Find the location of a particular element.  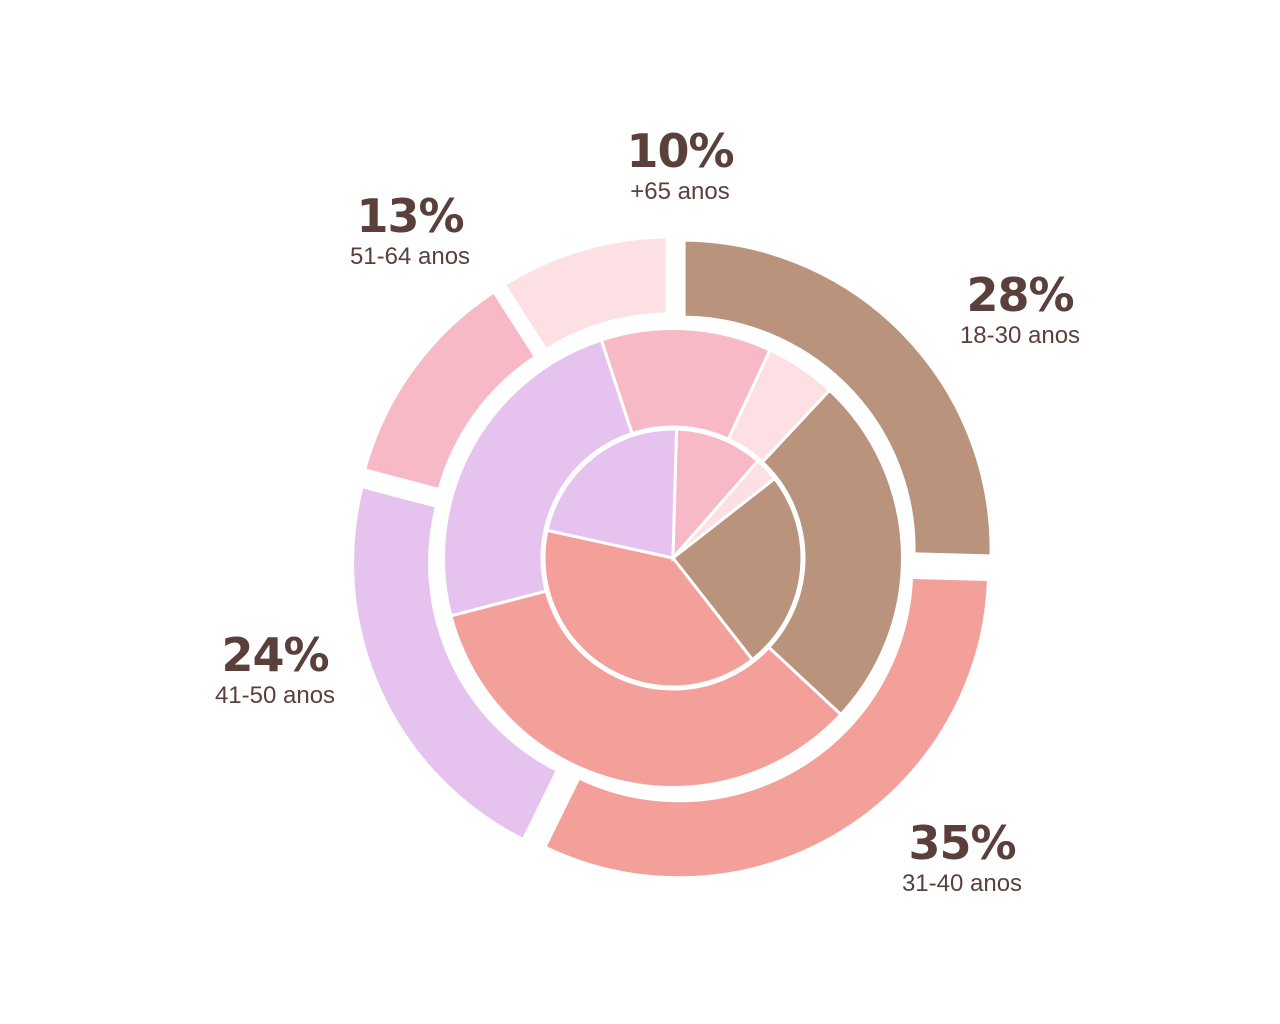

slice-category-65-plus: +65 anos is located at coordinates (680, 191).